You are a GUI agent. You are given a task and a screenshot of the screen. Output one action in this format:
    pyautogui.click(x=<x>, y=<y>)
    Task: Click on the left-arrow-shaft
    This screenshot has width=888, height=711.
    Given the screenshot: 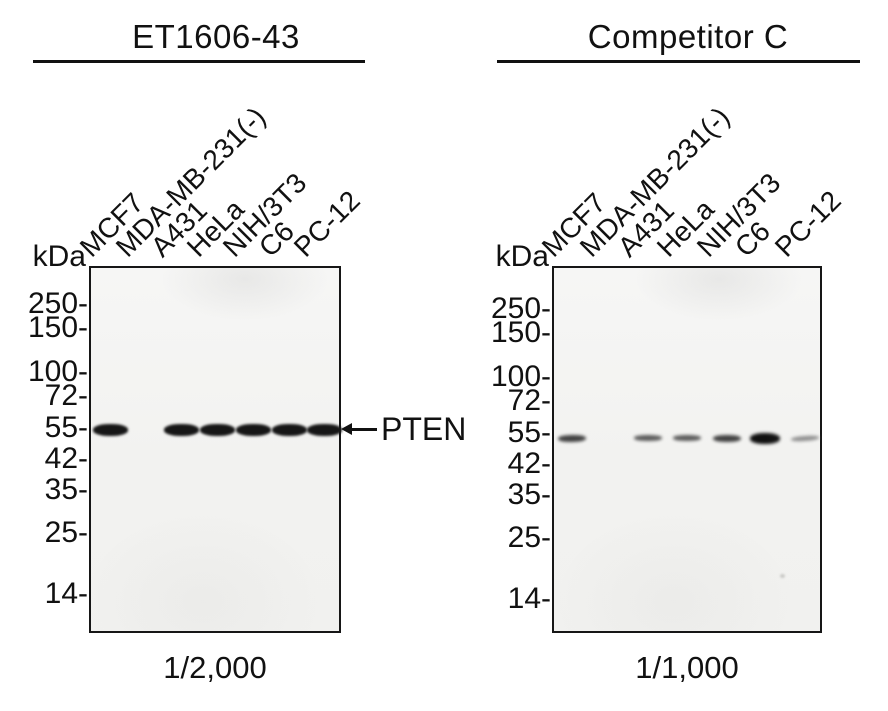 What is the action you would take?
    pyautogui.click(x=363, y=429)
    